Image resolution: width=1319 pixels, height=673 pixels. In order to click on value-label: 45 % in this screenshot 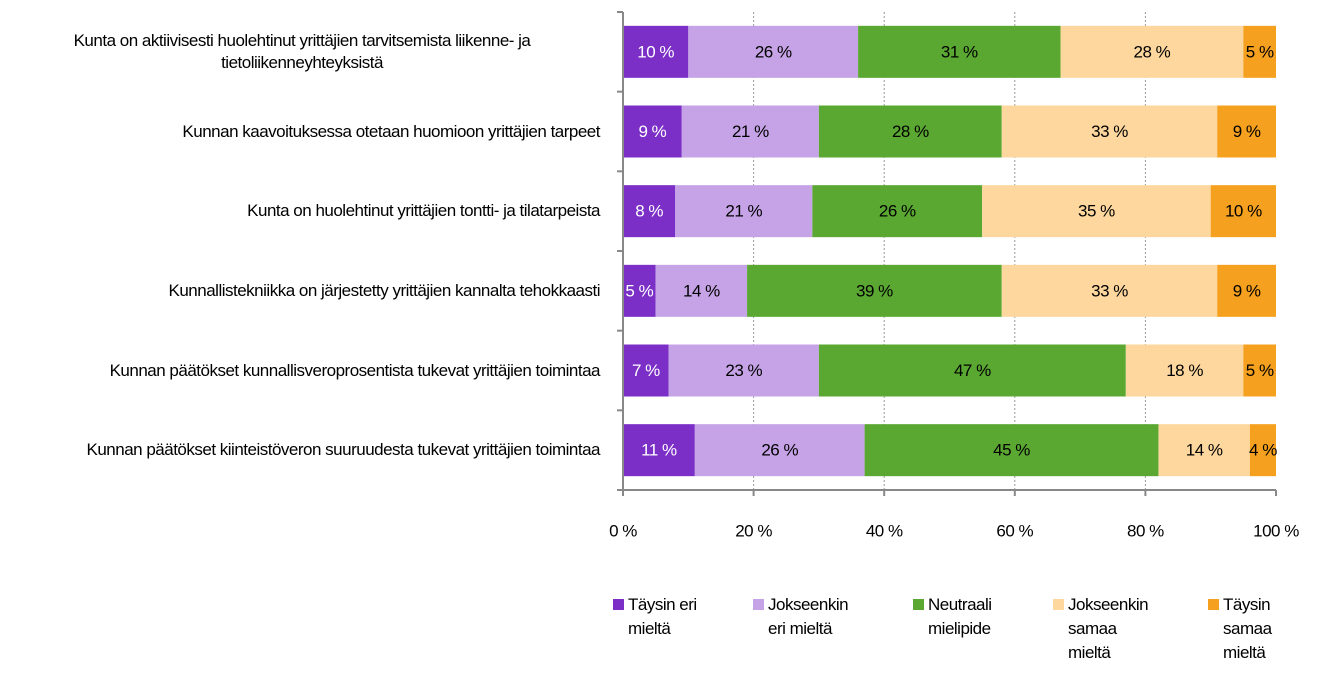, I will do `click(1011, 450)`.